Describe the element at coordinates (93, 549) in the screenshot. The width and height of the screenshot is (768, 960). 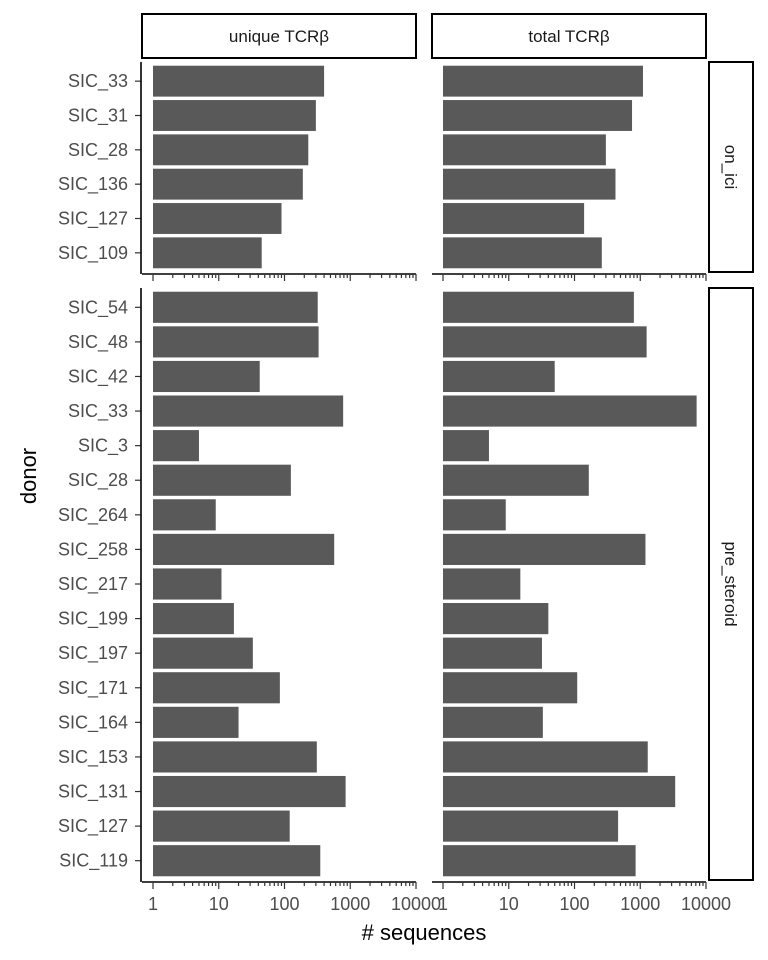
I see `y-tick-label: SIC_258` at that location.